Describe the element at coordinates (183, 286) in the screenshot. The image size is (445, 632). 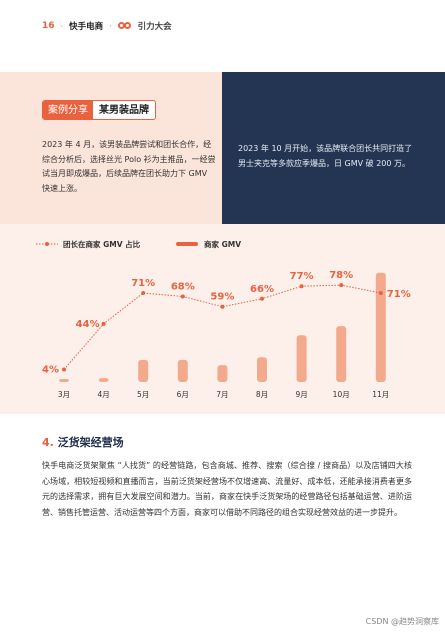
I see `share-data-label: 68%` at that location.